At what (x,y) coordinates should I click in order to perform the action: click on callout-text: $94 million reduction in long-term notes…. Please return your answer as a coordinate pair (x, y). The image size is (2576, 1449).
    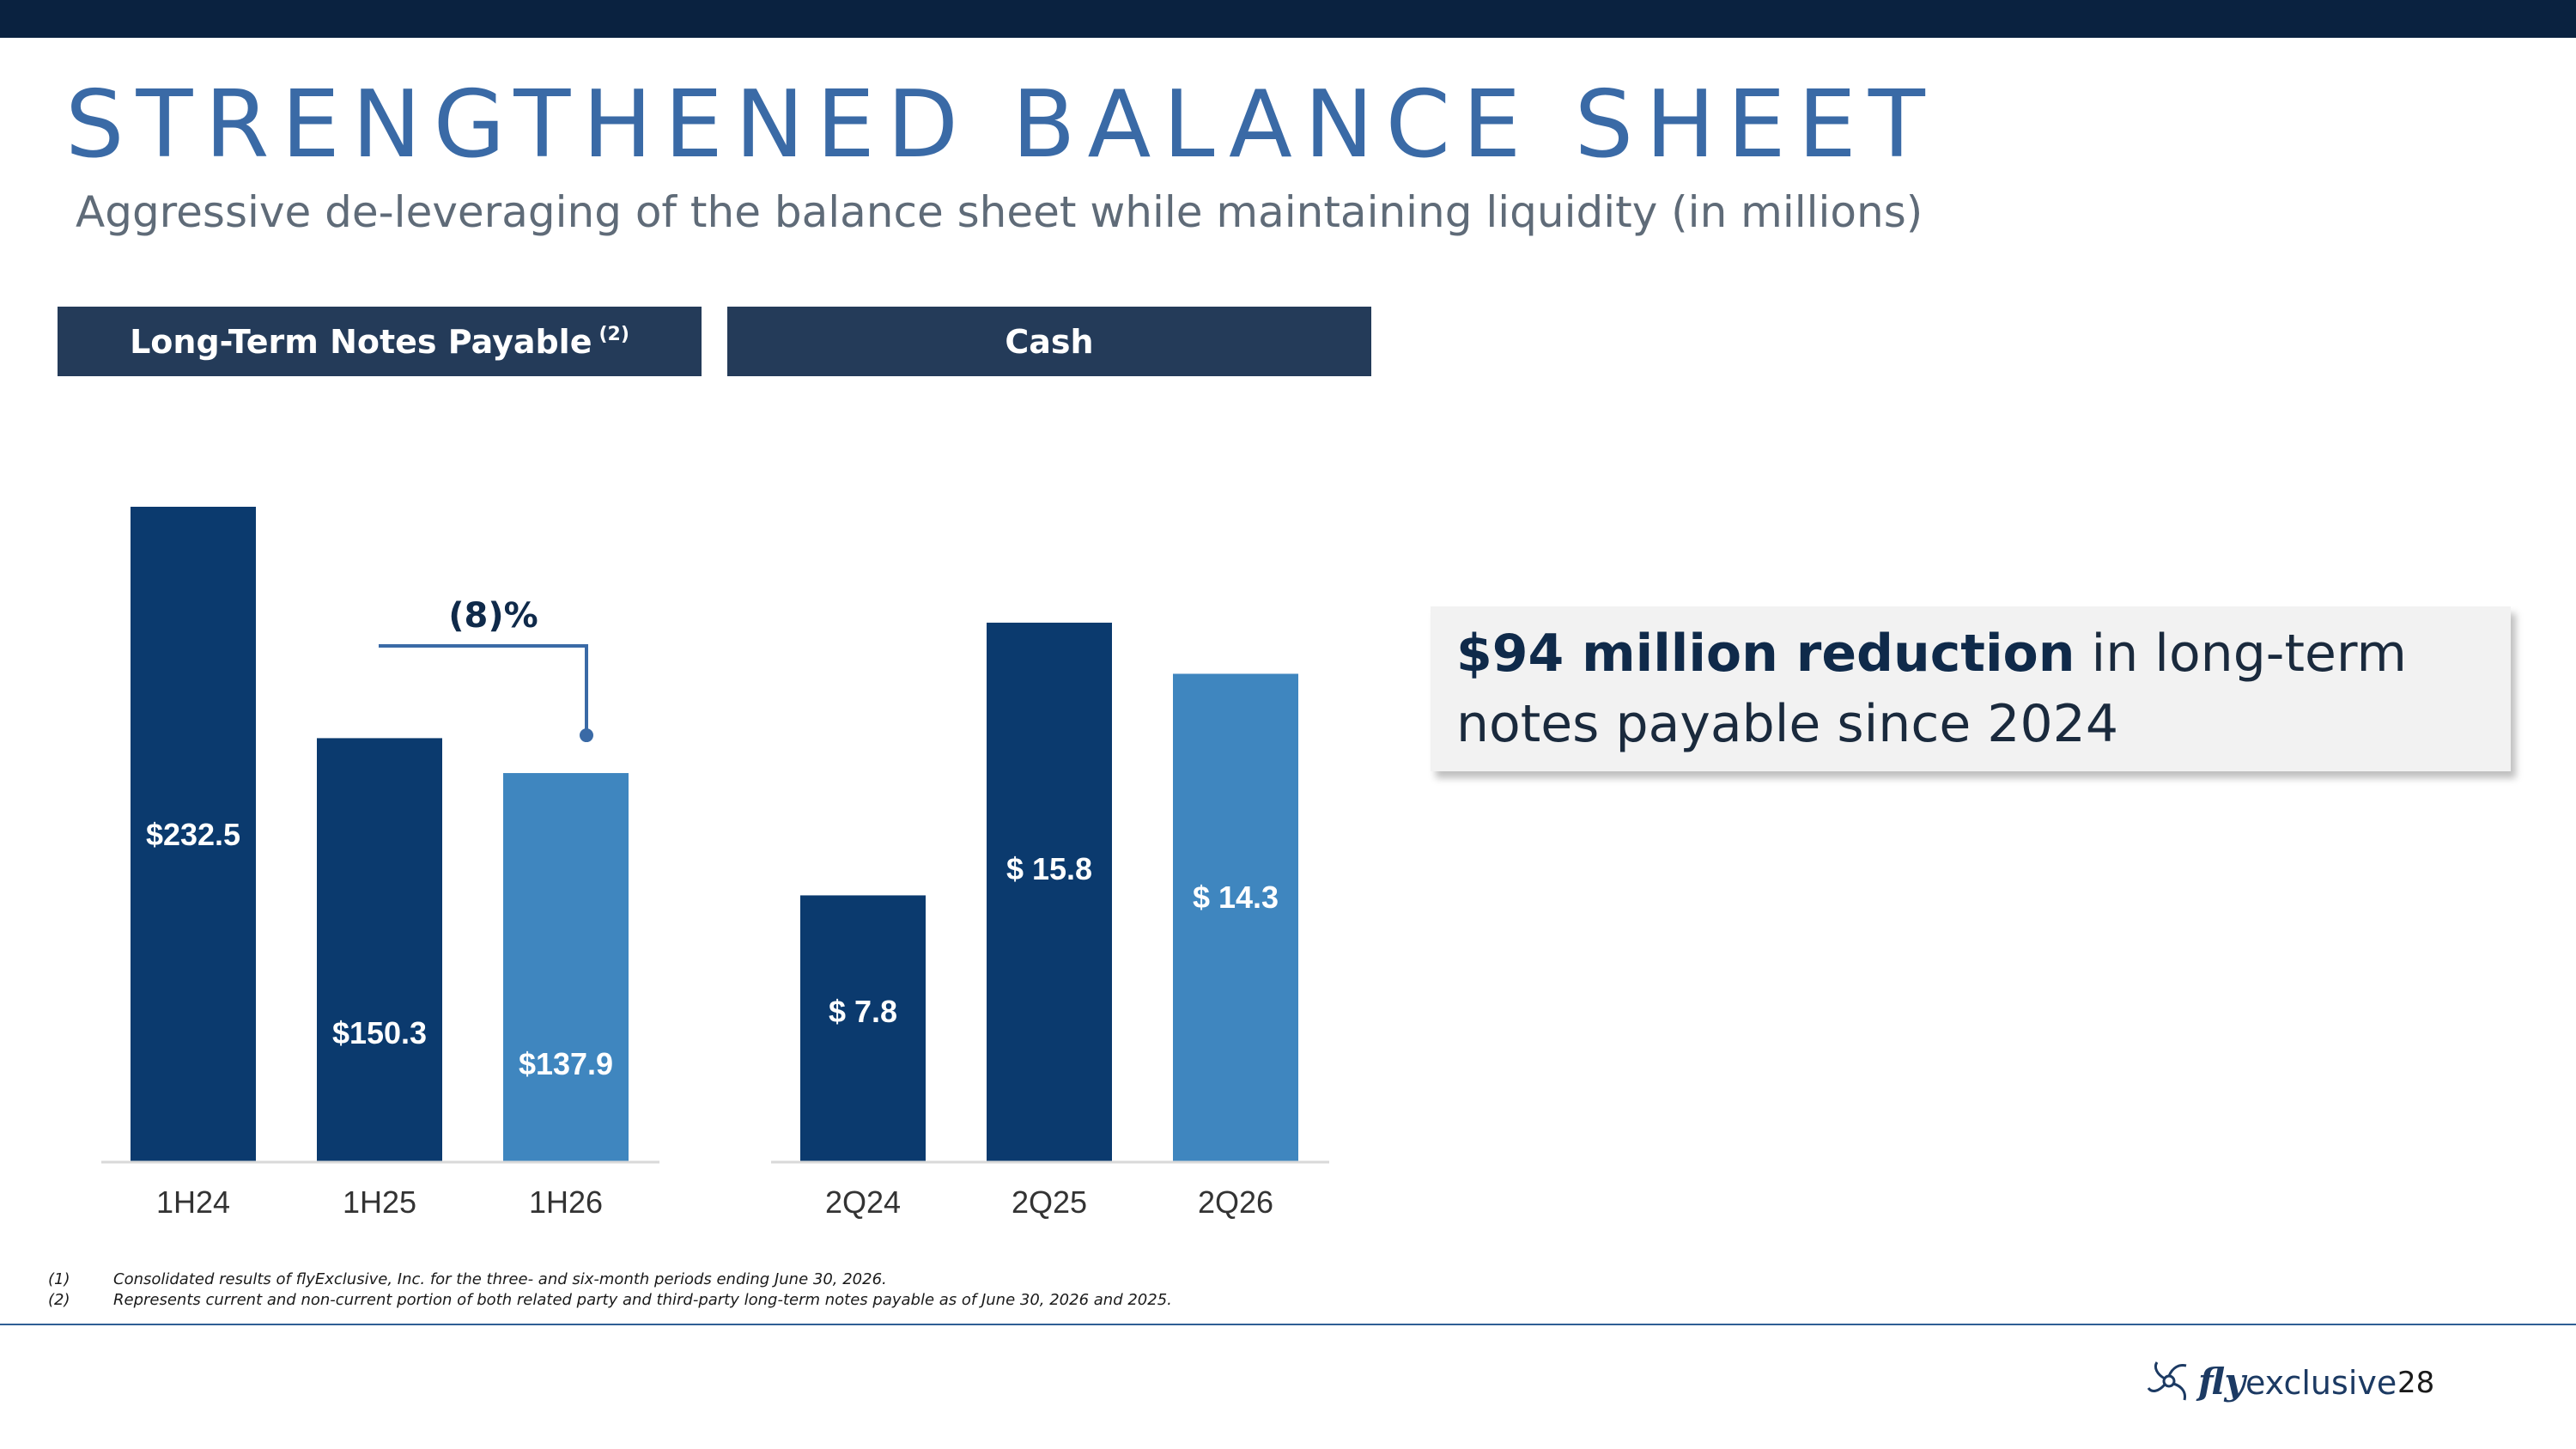
    Looking at the image, I should click on (1972, 688).